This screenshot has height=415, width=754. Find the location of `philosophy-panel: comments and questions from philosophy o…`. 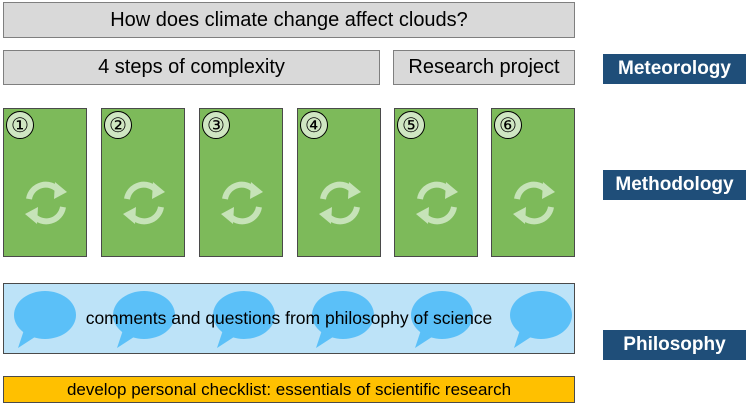

philosophy-panel: comments and questions from philosophy o… is located at coordinates (289, 318).